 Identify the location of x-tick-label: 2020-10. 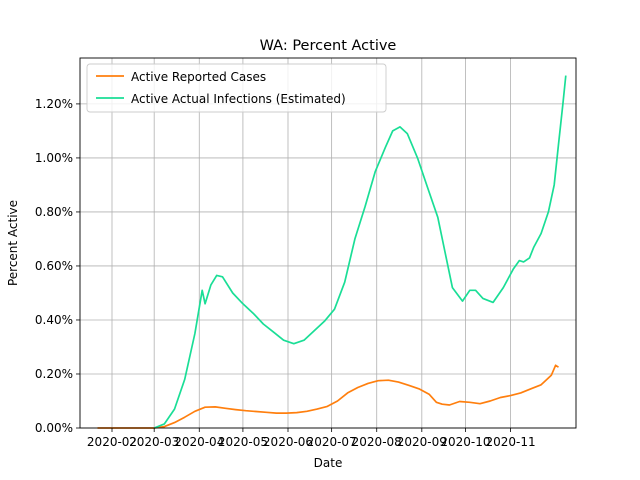
(465, 442).